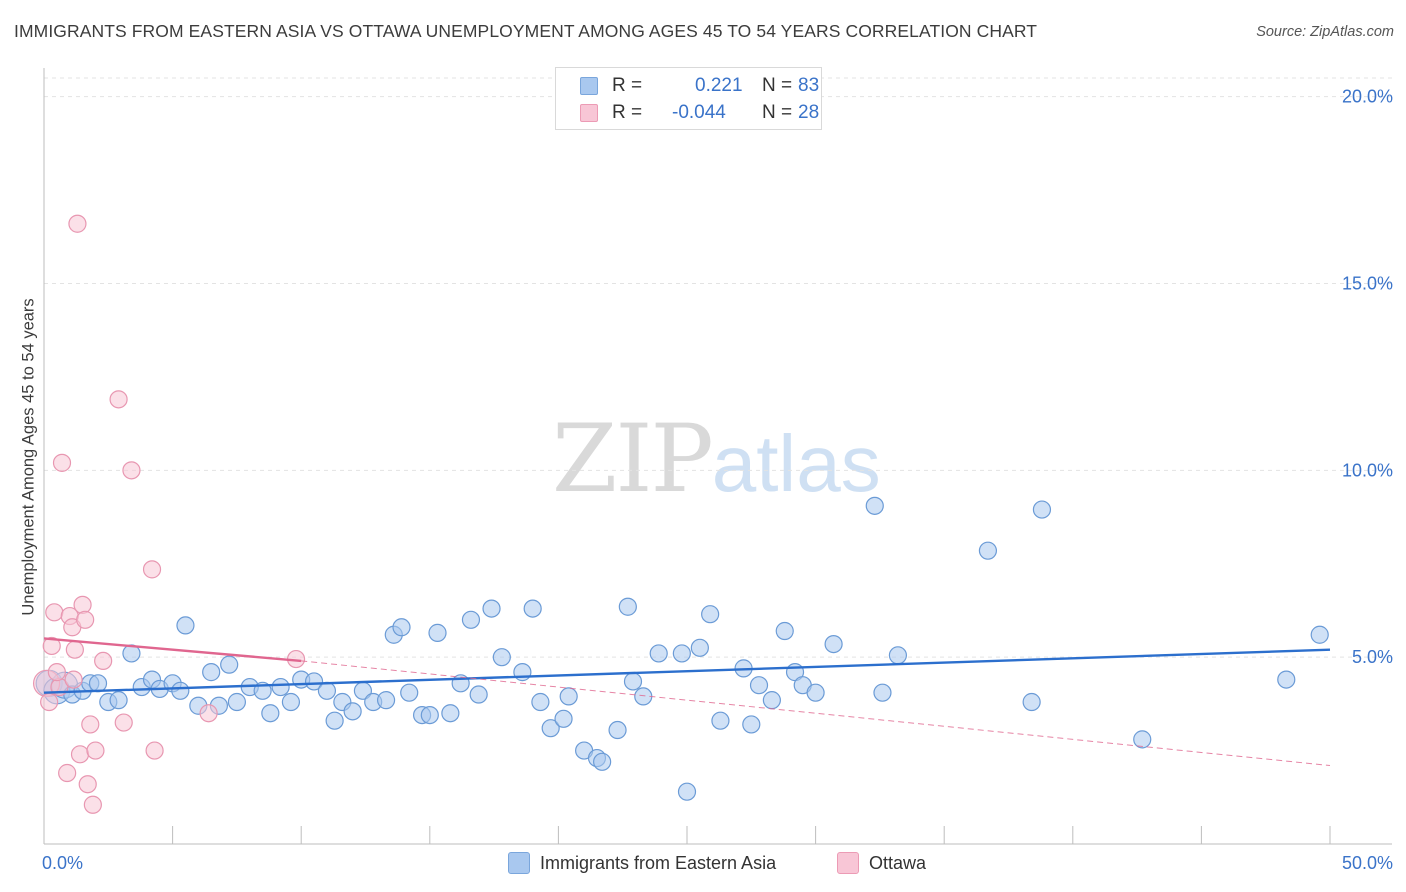 The height and width of the screenshot is (892, 1406). What do you see at coordinates (719, 85) in the screenshot?
I see `legend-r-value: 0.221` at bounding box center [719, 85].